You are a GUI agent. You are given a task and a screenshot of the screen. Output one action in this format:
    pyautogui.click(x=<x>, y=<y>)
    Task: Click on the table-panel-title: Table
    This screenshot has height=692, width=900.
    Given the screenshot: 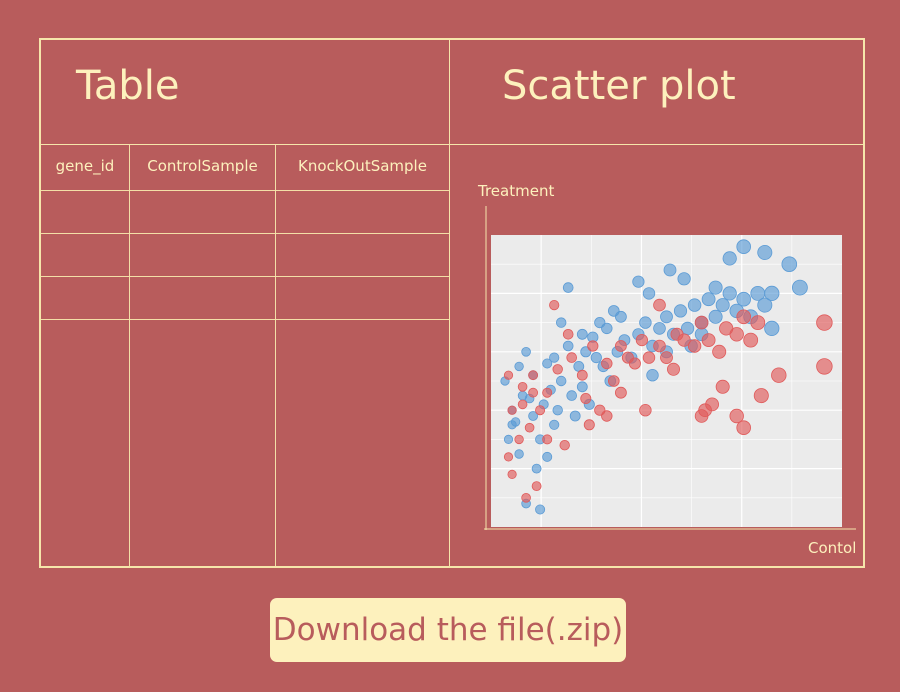 What is the action you would take?
    pyautogui.click(x=128, y=86)
    